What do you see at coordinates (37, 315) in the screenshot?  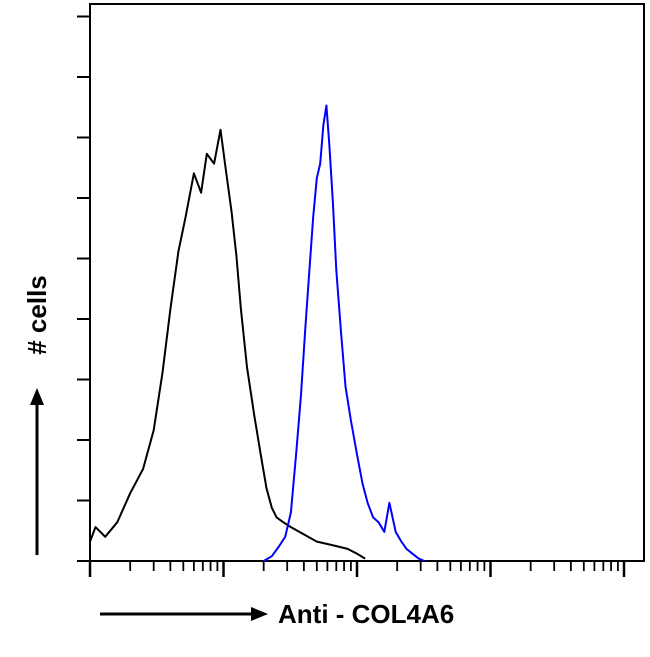 I see `y-axis-label: # cells` at bounding box center [37, 315].